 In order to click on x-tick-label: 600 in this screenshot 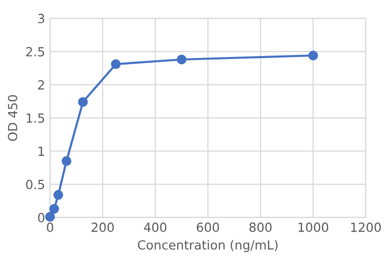, I will do `click(207, 227)`.